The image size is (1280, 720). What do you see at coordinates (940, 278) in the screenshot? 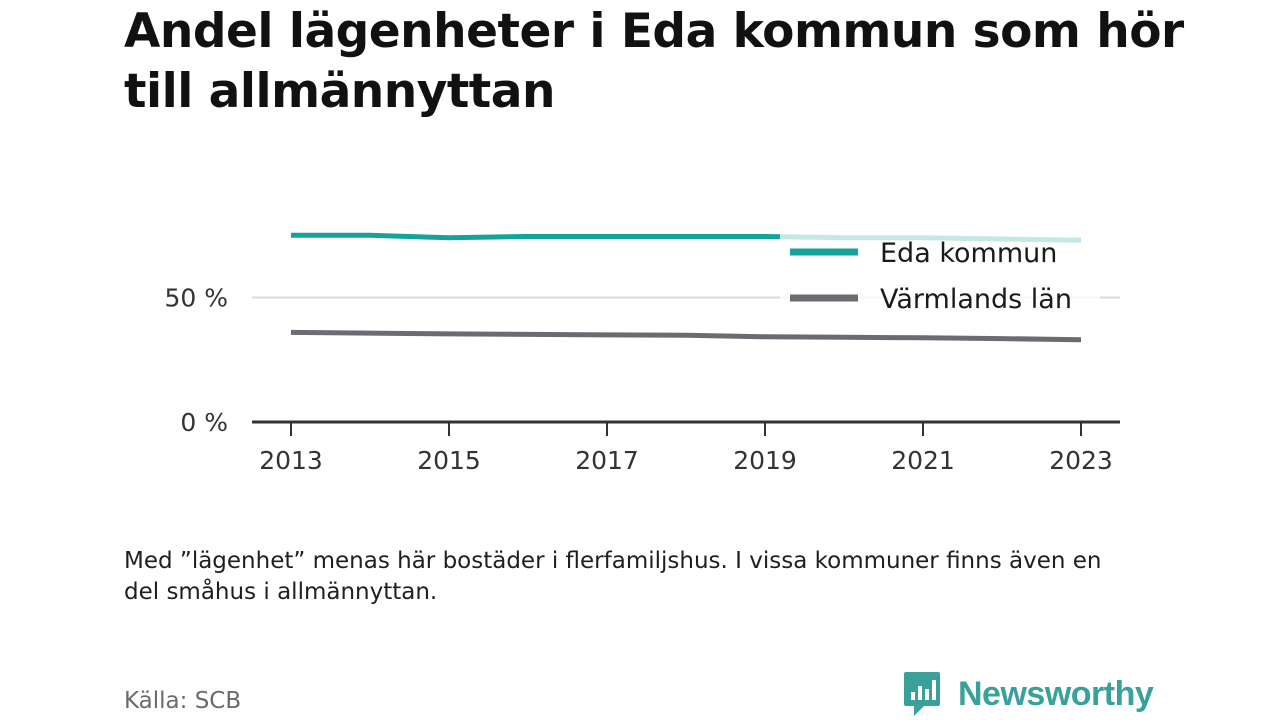
I see `legend-background` at bounding box center [940, 278].